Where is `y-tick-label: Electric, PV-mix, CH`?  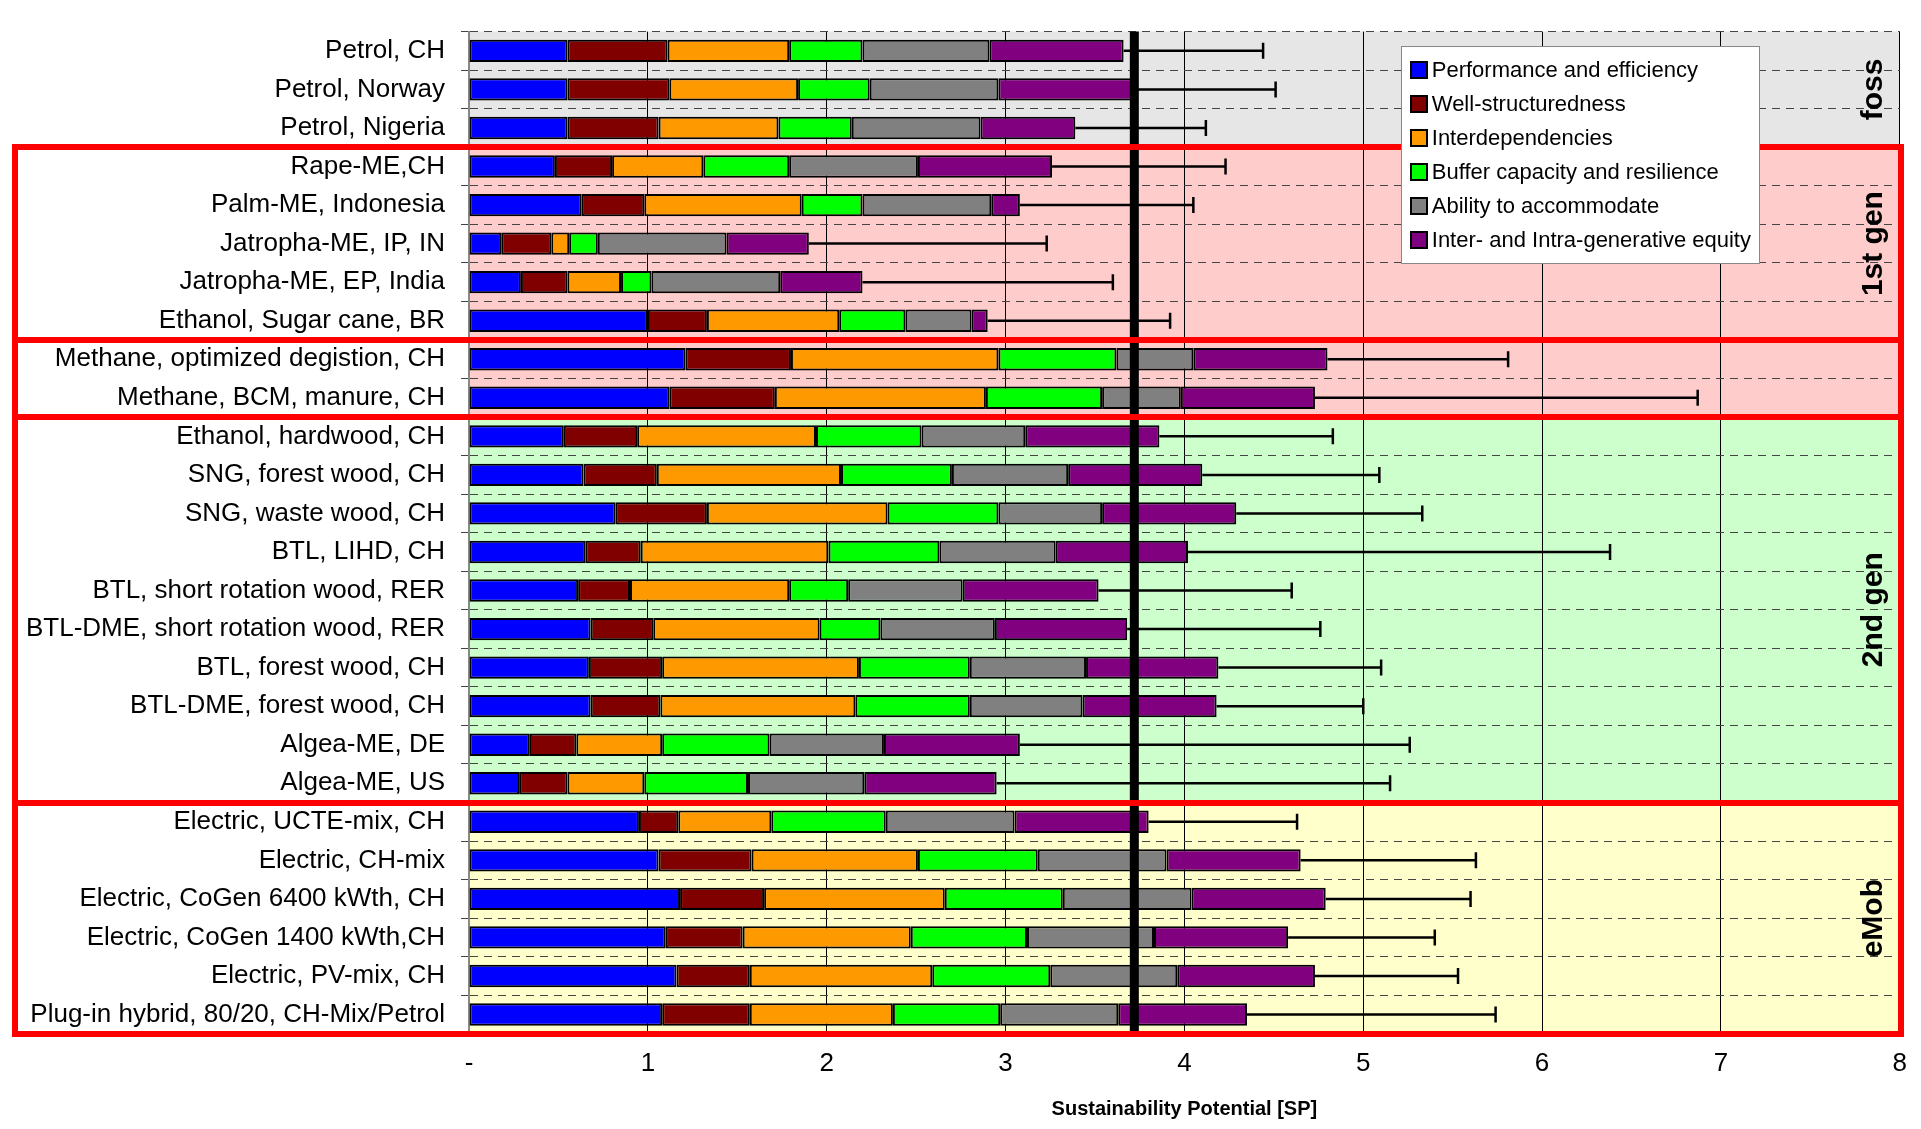 y-tick-label: Electric, PV-mix, CH is located at coordinates (328, 974).